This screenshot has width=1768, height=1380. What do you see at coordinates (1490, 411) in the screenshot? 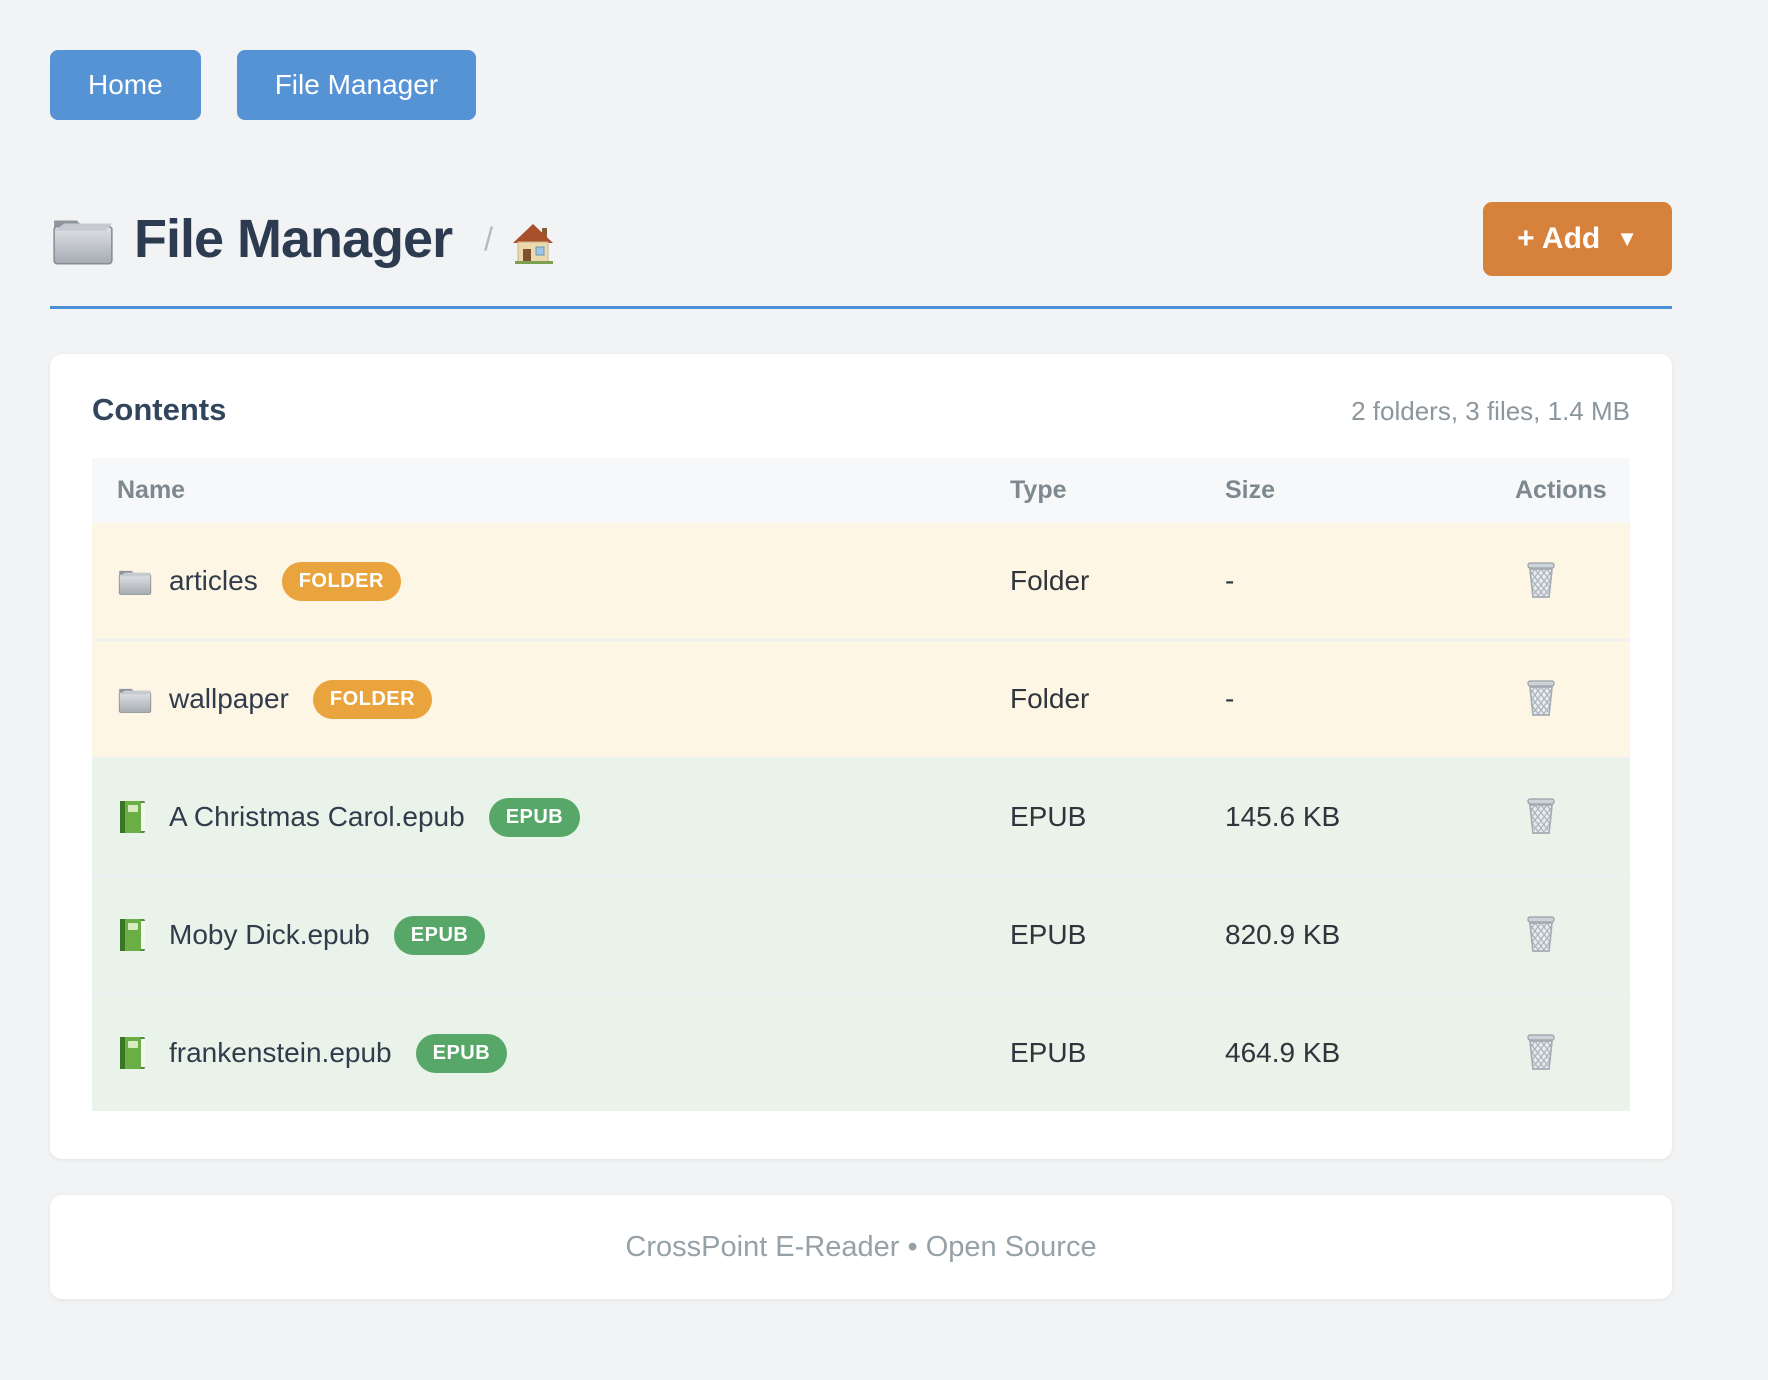
I see `contents-summary: 2 folders, 3 files, 1.4 MB` at bounding box center [1490, 411].